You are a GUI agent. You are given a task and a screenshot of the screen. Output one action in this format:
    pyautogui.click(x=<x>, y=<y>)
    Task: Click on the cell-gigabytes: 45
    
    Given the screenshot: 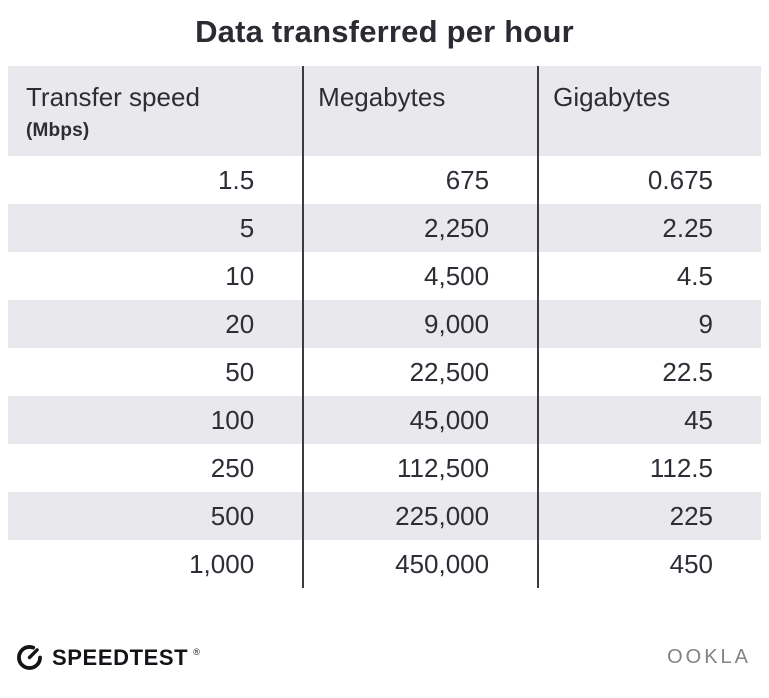 What is the action you would take?
    pyautogui.click(x=649, y=420)
    